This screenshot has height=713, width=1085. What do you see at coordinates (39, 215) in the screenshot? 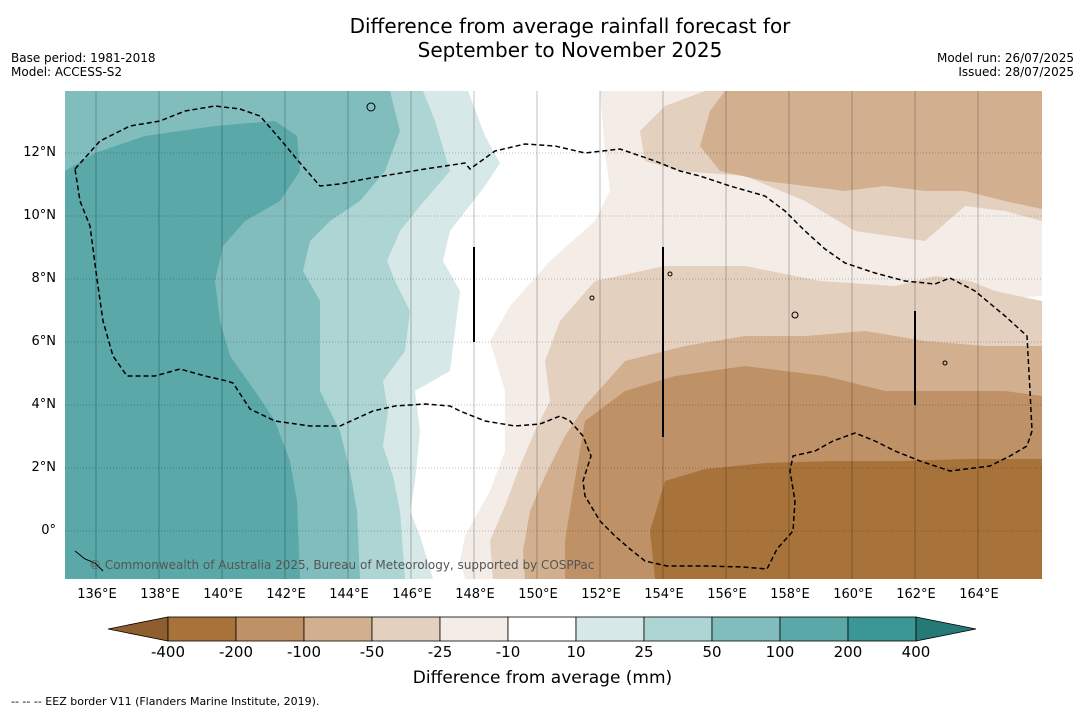
I see `lat-label: 10°N` at bounding box center [39, 215].